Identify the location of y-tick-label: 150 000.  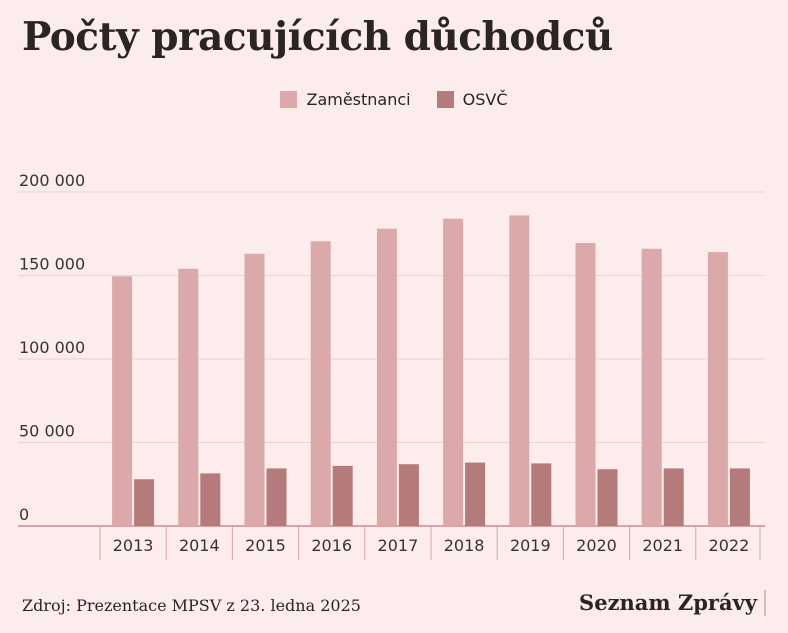
(52, 264).